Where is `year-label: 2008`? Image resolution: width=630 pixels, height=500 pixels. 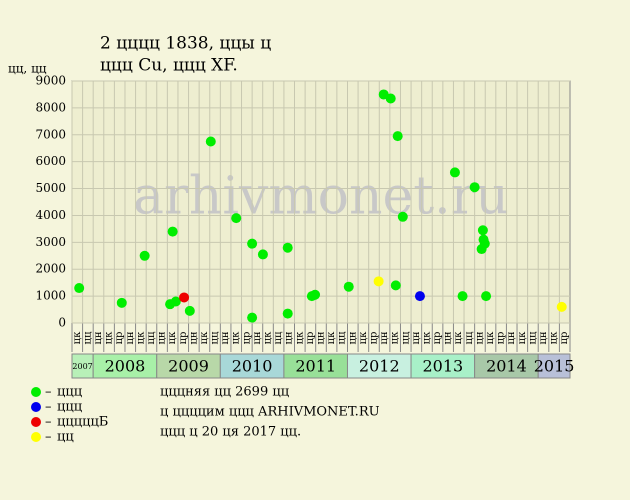
year-label: 2008 is located at coordinates (125, 366).